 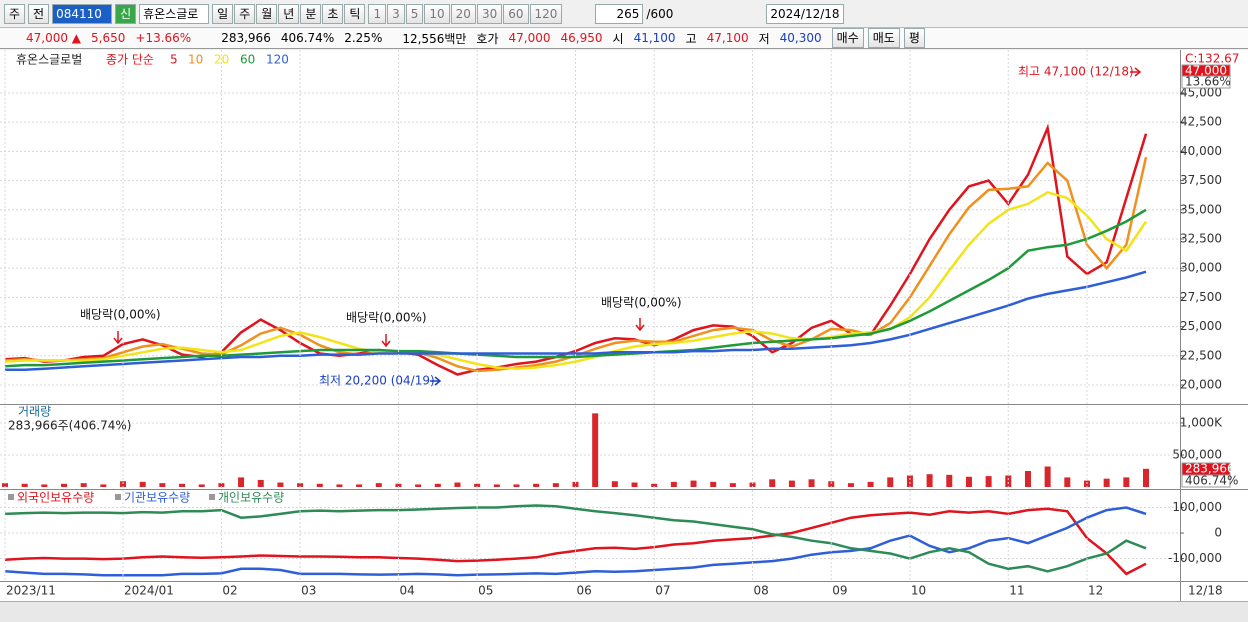 What do you see at coordinates (55, 498) in the screenshot?
I see `legend-entry: 외국인보유수량` at bounding box center [55, 498].